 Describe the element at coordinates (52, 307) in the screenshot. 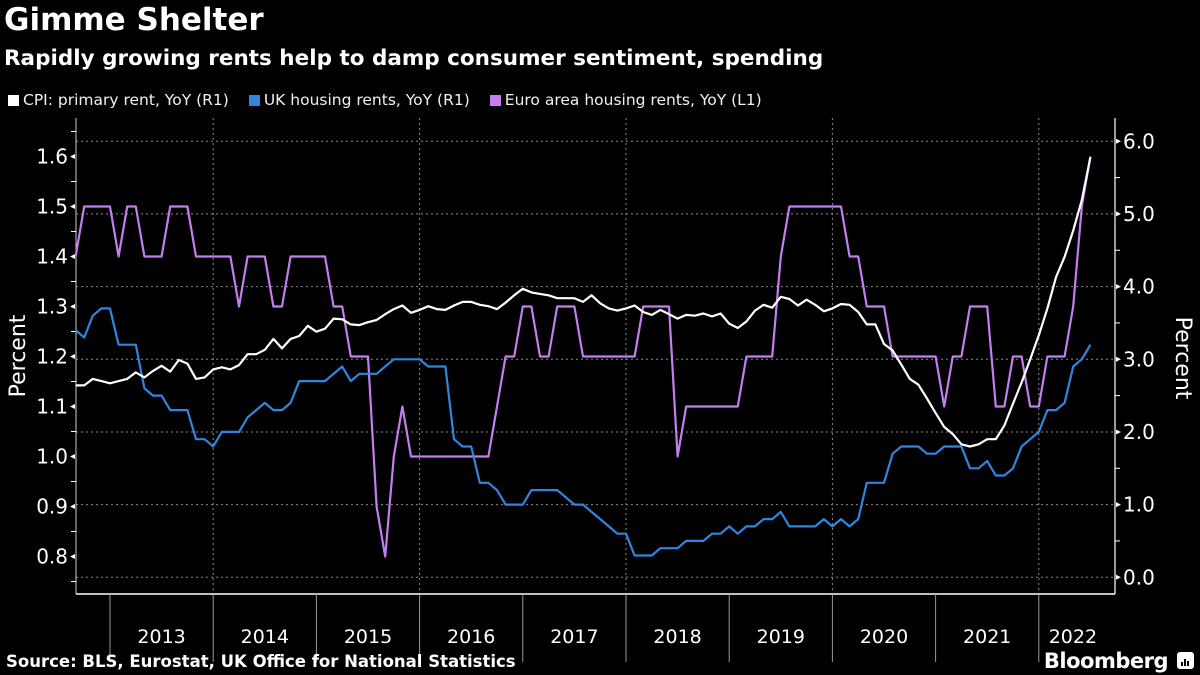

I see `left-tick-label: 1.3` at that location.